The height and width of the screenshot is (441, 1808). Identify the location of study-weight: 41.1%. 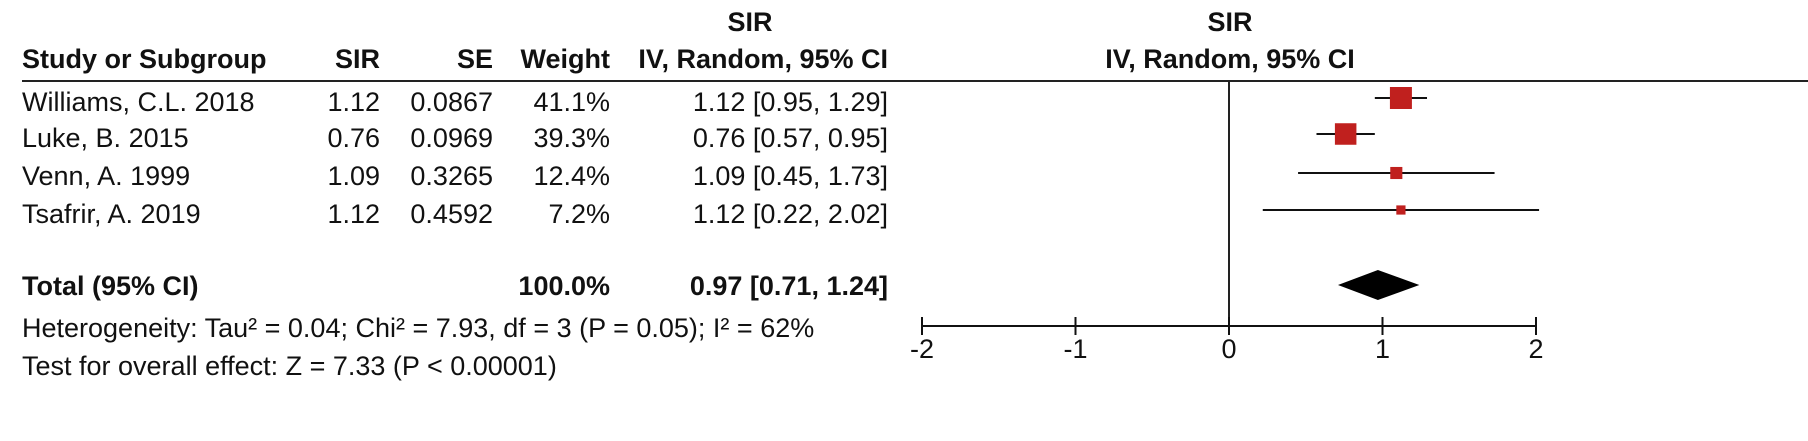
(571, 102).